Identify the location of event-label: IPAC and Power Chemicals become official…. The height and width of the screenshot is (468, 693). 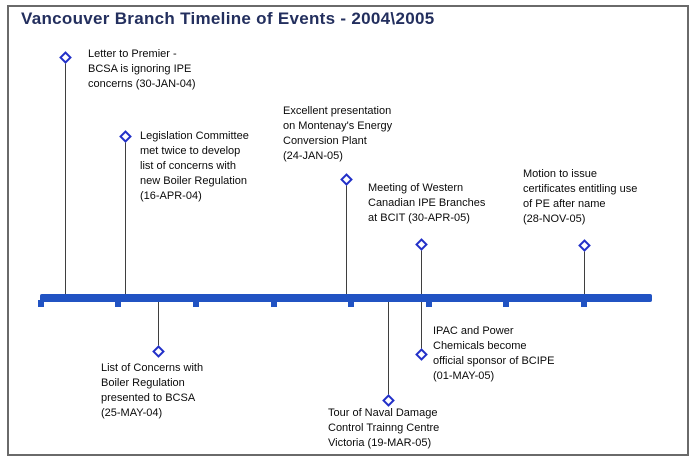
(494, 353).